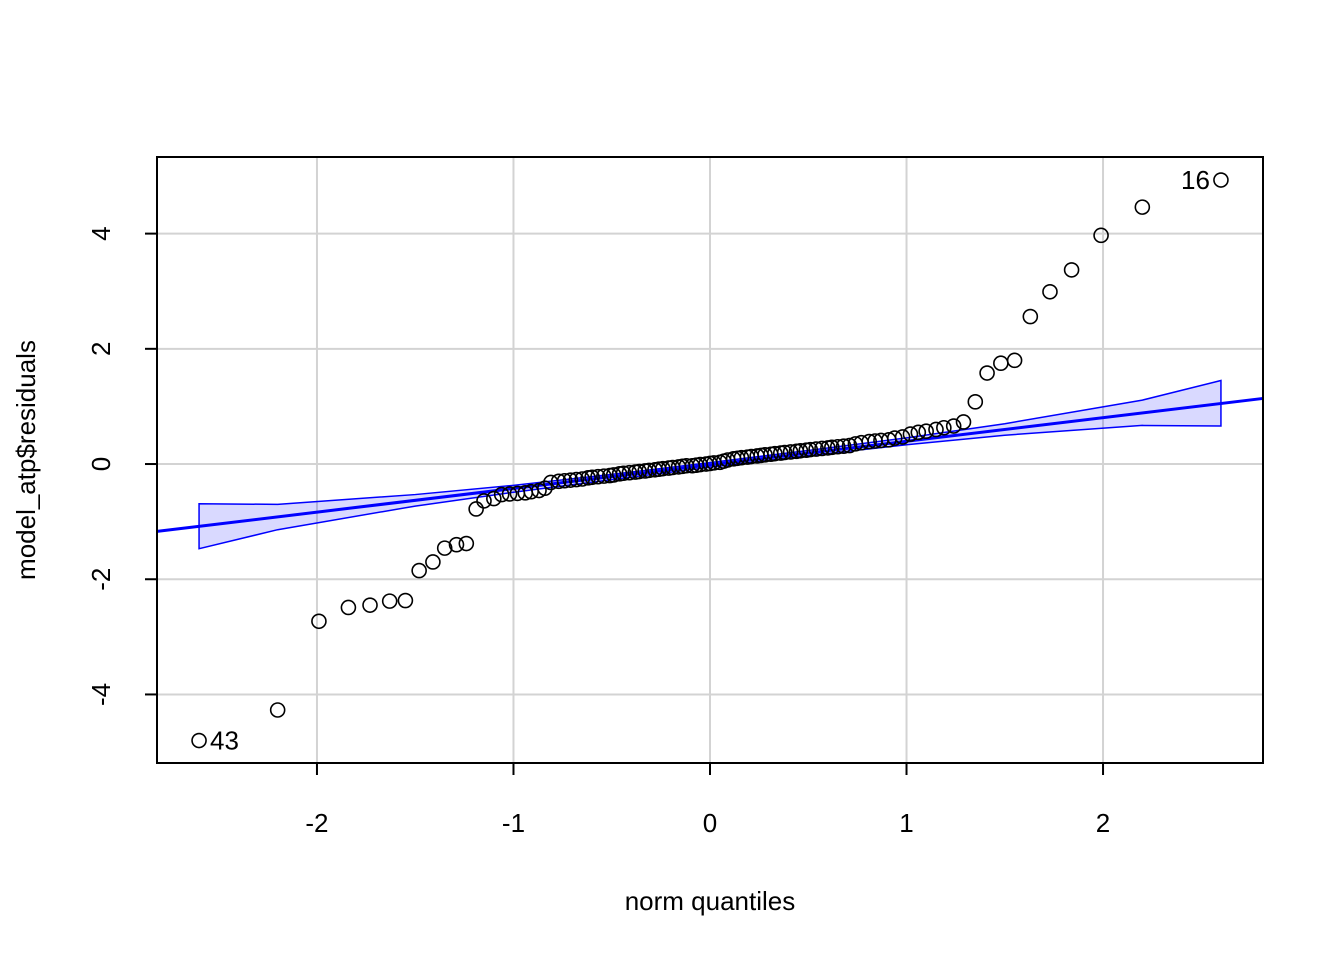 The width and height of the screenshot is (1344, 965). Describe the element at coordinates (710, 901) in the screenshot. I see `x-axis-label: norm quantiles` at that location.